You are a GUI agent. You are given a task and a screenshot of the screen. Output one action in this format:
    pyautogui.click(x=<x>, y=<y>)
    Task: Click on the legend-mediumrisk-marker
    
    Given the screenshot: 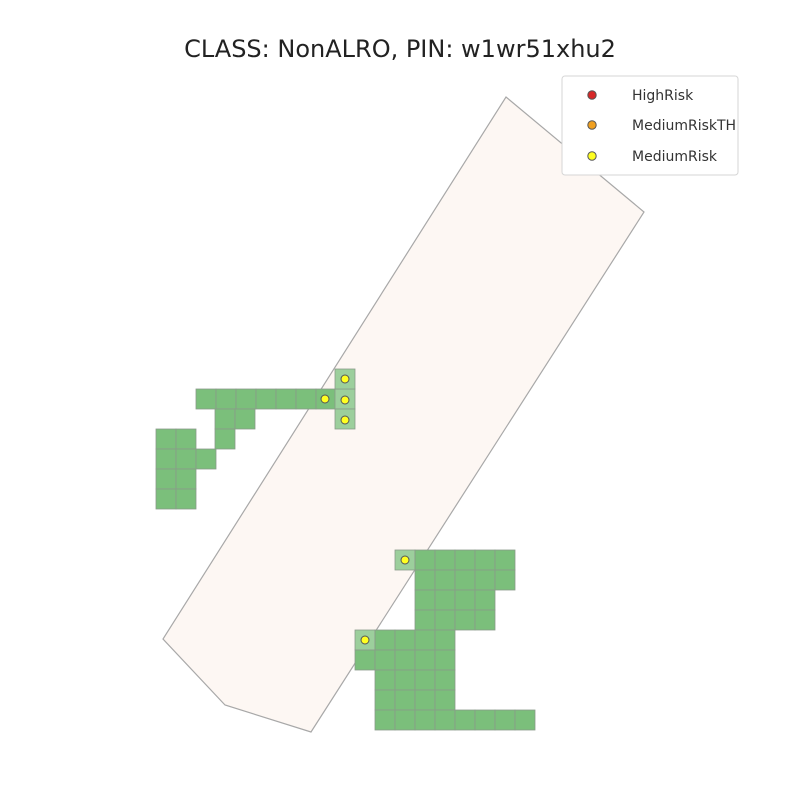 What is the action you would take?
    pyautogui.click(x=592, y=156)
    